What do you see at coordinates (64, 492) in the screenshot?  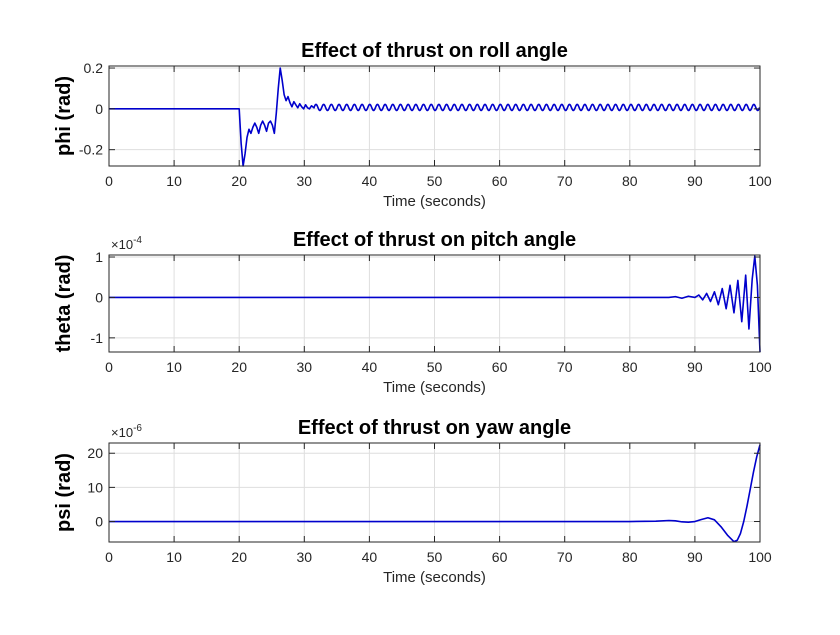 I see `y-axis-label: psi (rad)` at bounding box center [64, 492].